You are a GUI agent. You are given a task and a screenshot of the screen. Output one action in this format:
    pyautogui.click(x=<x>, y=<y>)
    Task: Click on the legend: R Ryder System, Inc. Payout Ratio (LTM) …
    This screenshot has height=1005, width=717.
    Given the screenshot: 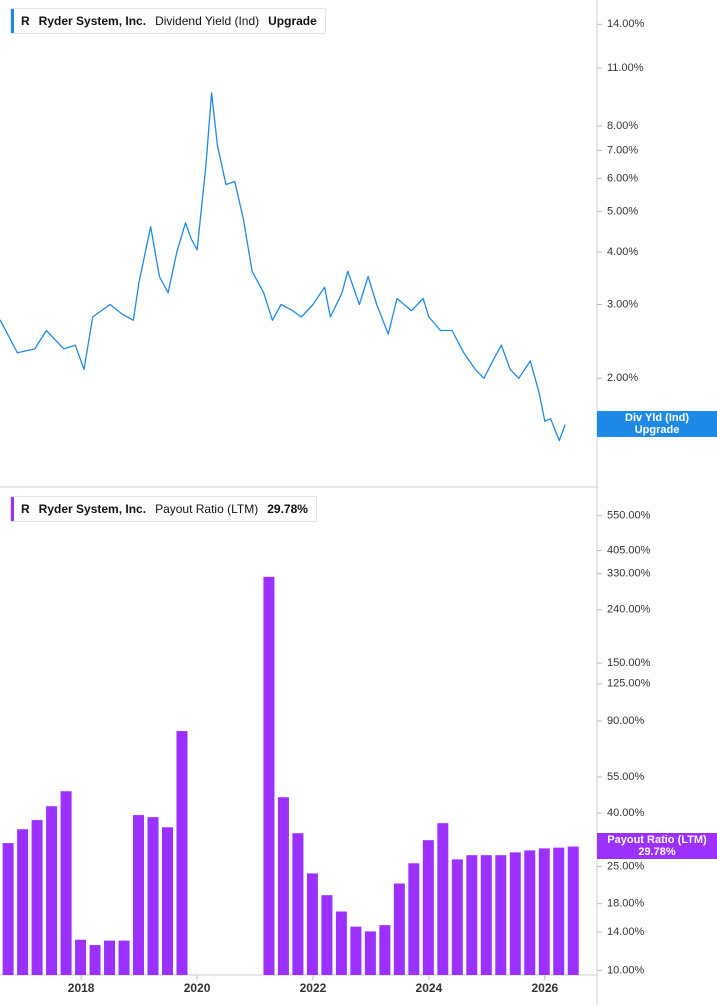 What is the action you would take?
    pyautogui.click(x=163, y=509)
    